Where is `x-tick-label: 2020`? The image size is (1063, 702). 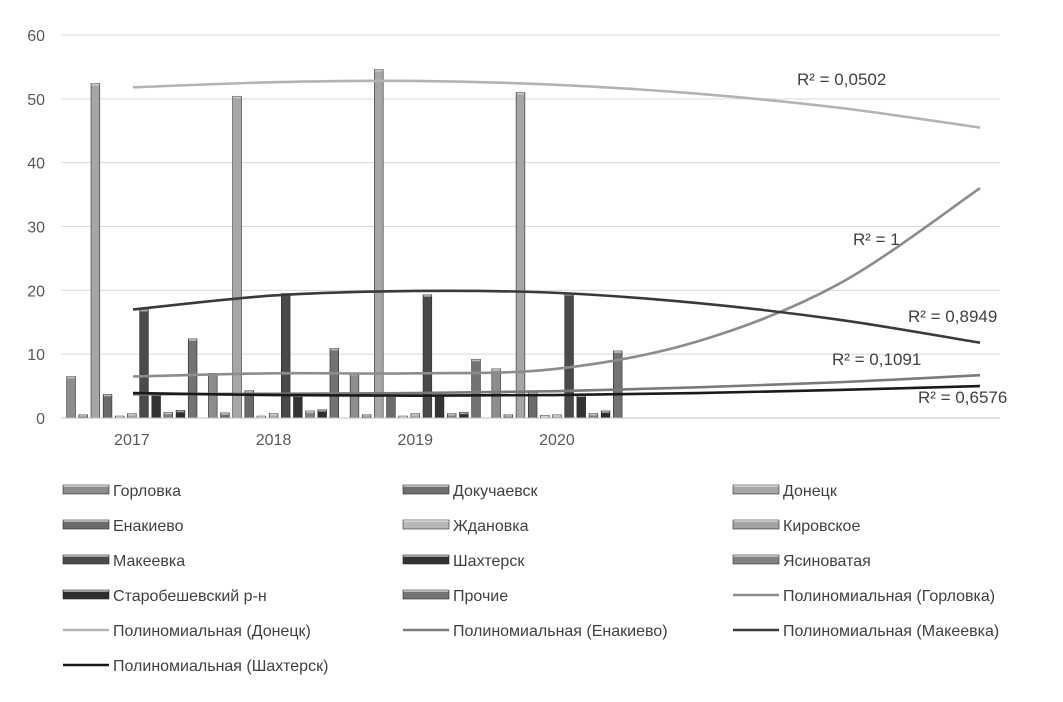 x-tick-label: 2020 is located at coordinates (557, 440).